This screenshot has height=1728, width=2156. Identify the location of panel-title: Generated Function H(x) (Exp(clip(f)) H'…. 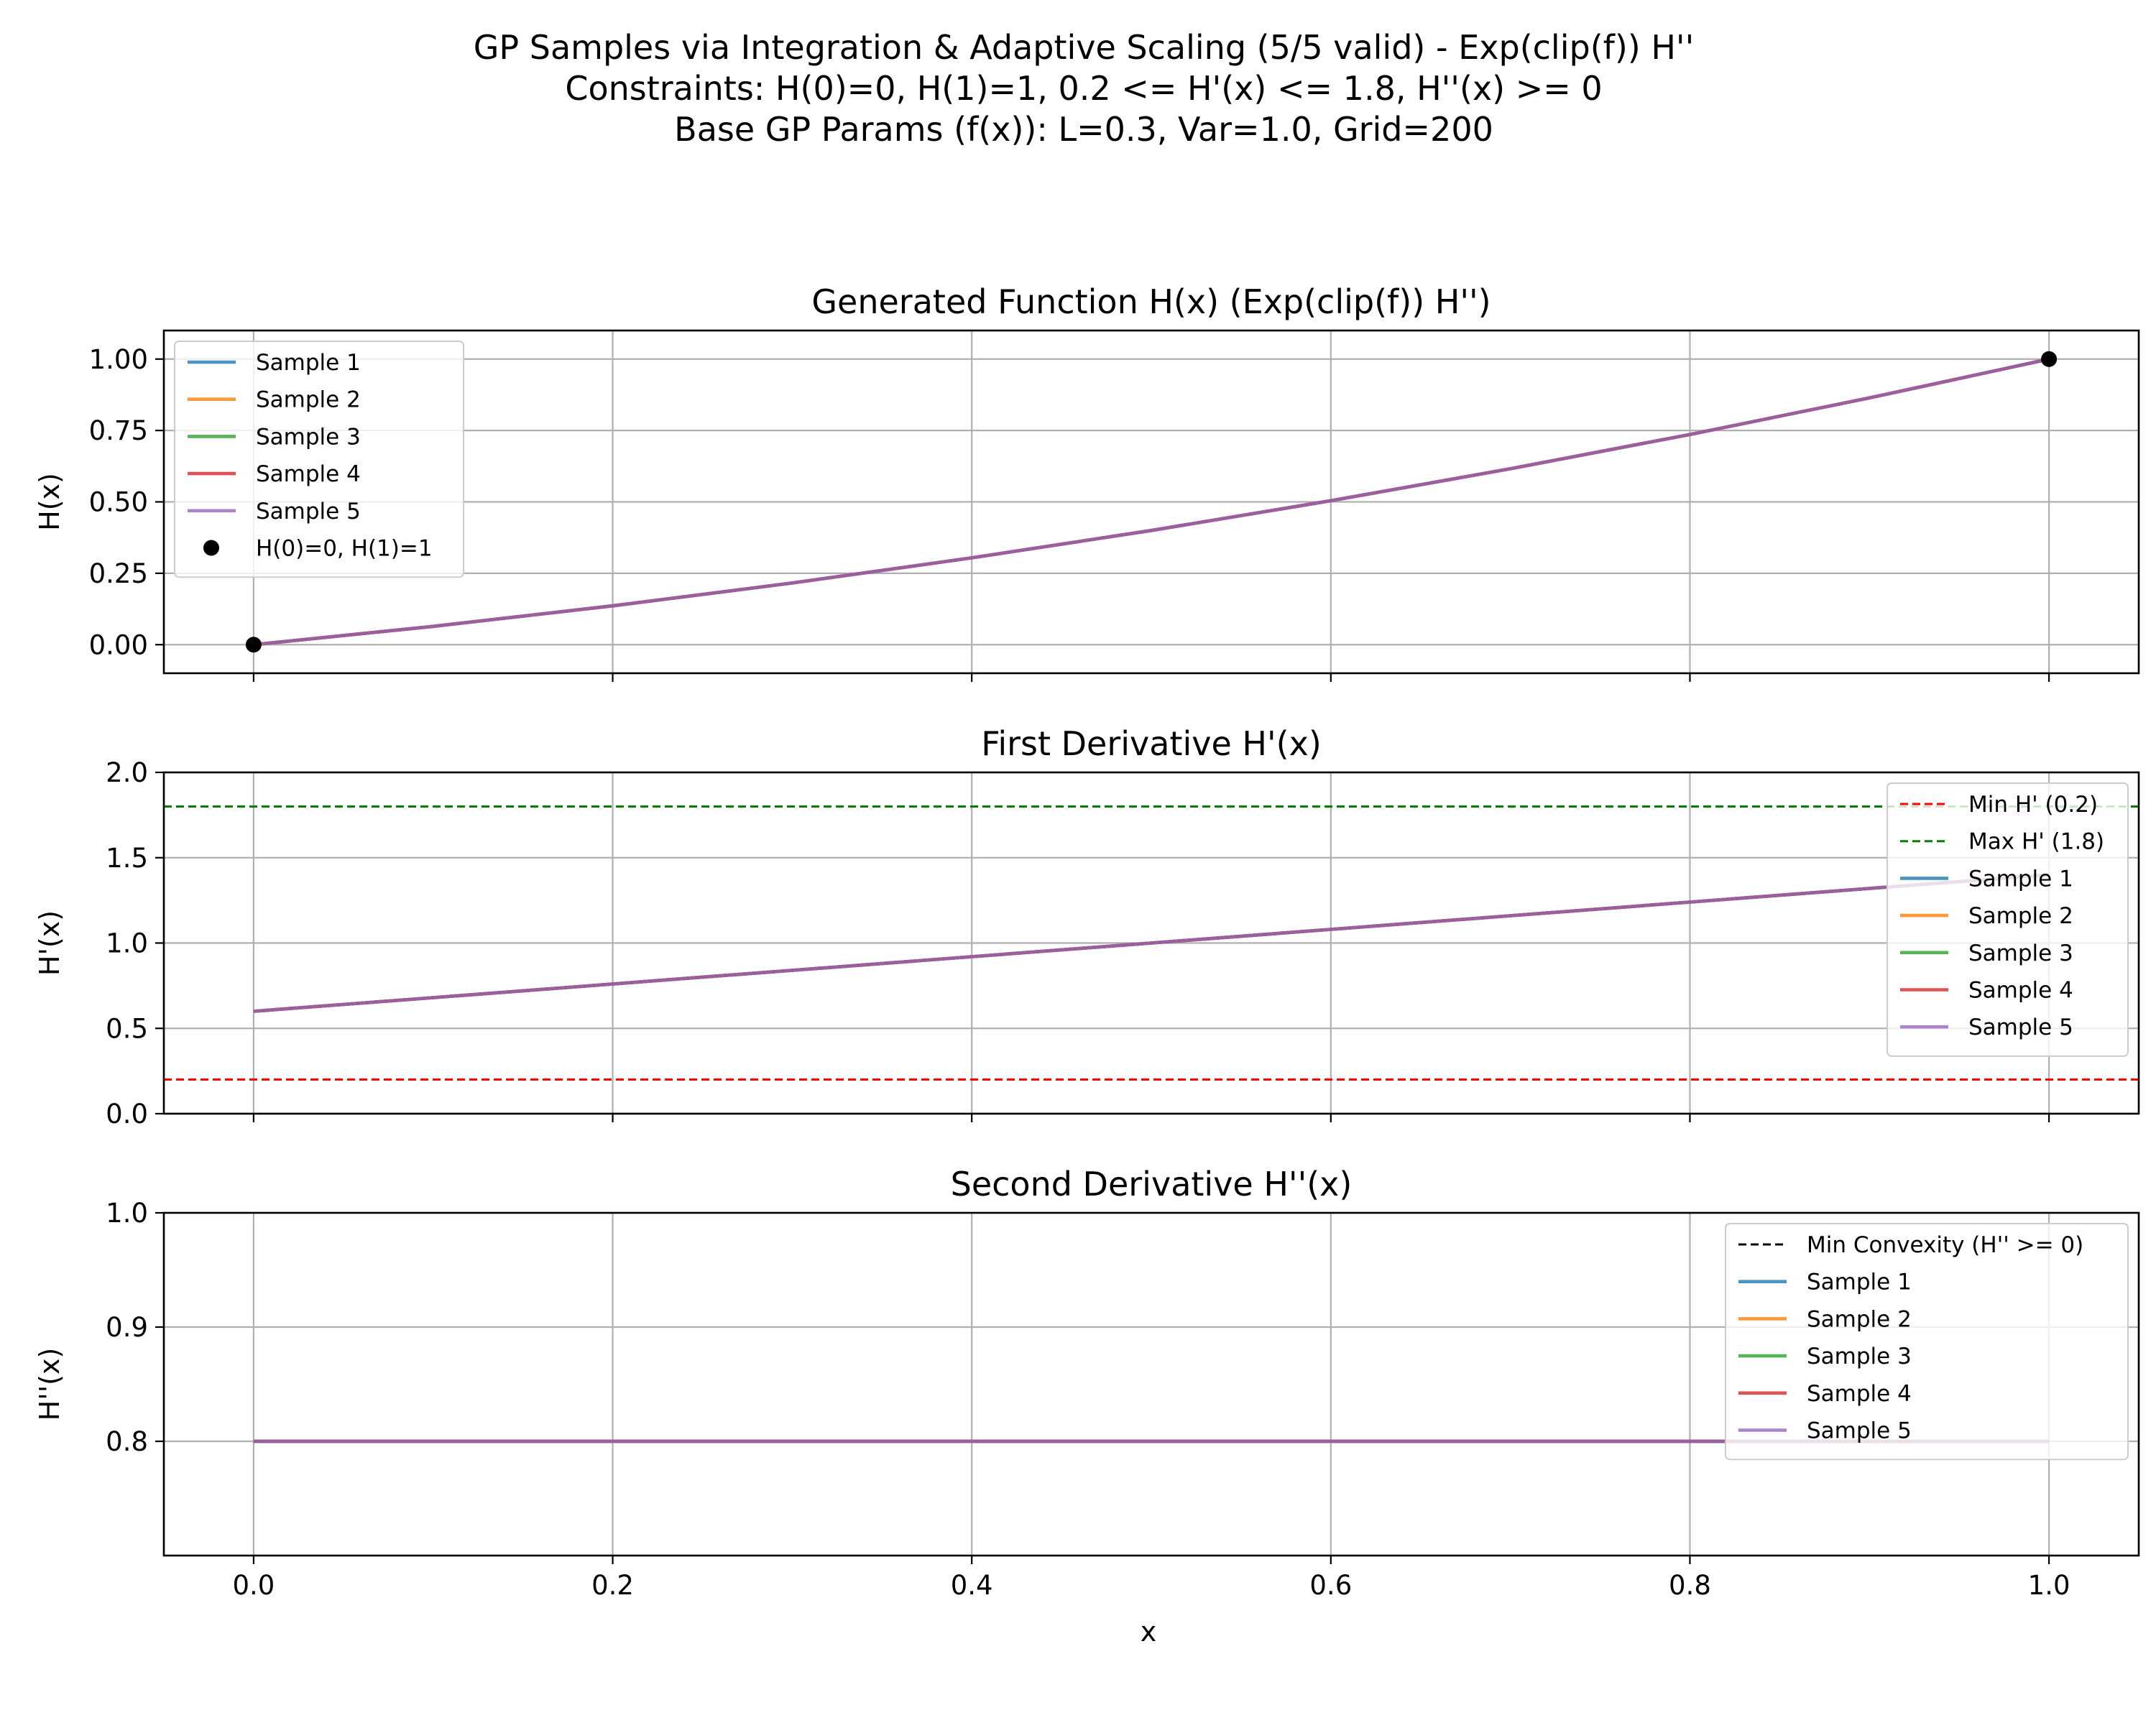
(1151, 302).